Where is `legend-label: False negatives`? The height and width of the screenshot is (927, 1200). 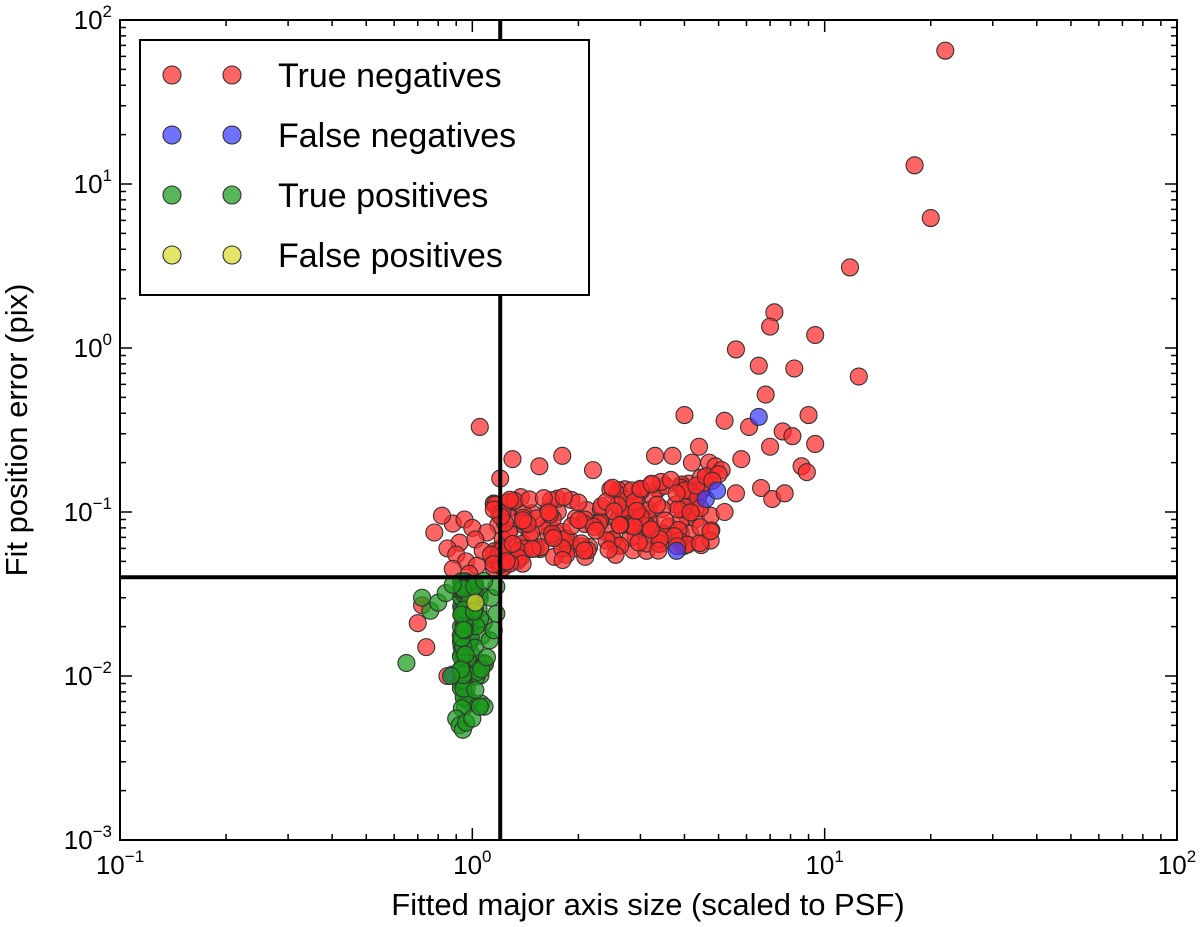
legend-label: False negatives is located at coordinates (397, 136).